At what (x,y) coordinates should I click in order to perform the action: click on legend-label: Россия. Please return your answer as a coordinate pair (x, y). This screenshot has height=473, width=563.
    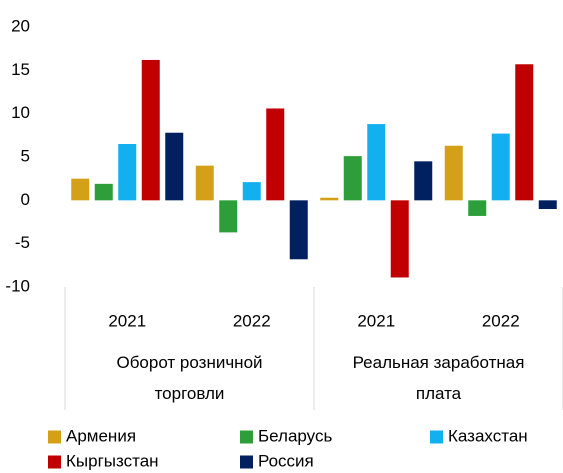
    Looking at the image, I should click on (286, 460).